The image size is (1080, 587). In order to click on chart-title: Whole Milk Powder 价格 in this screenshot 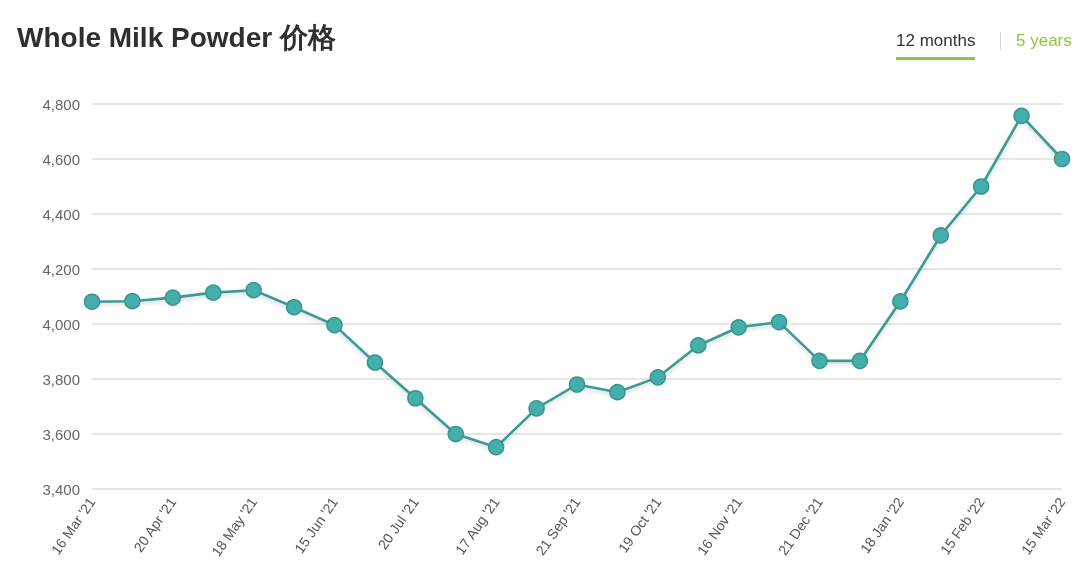, I will do `click(176, 37)`.